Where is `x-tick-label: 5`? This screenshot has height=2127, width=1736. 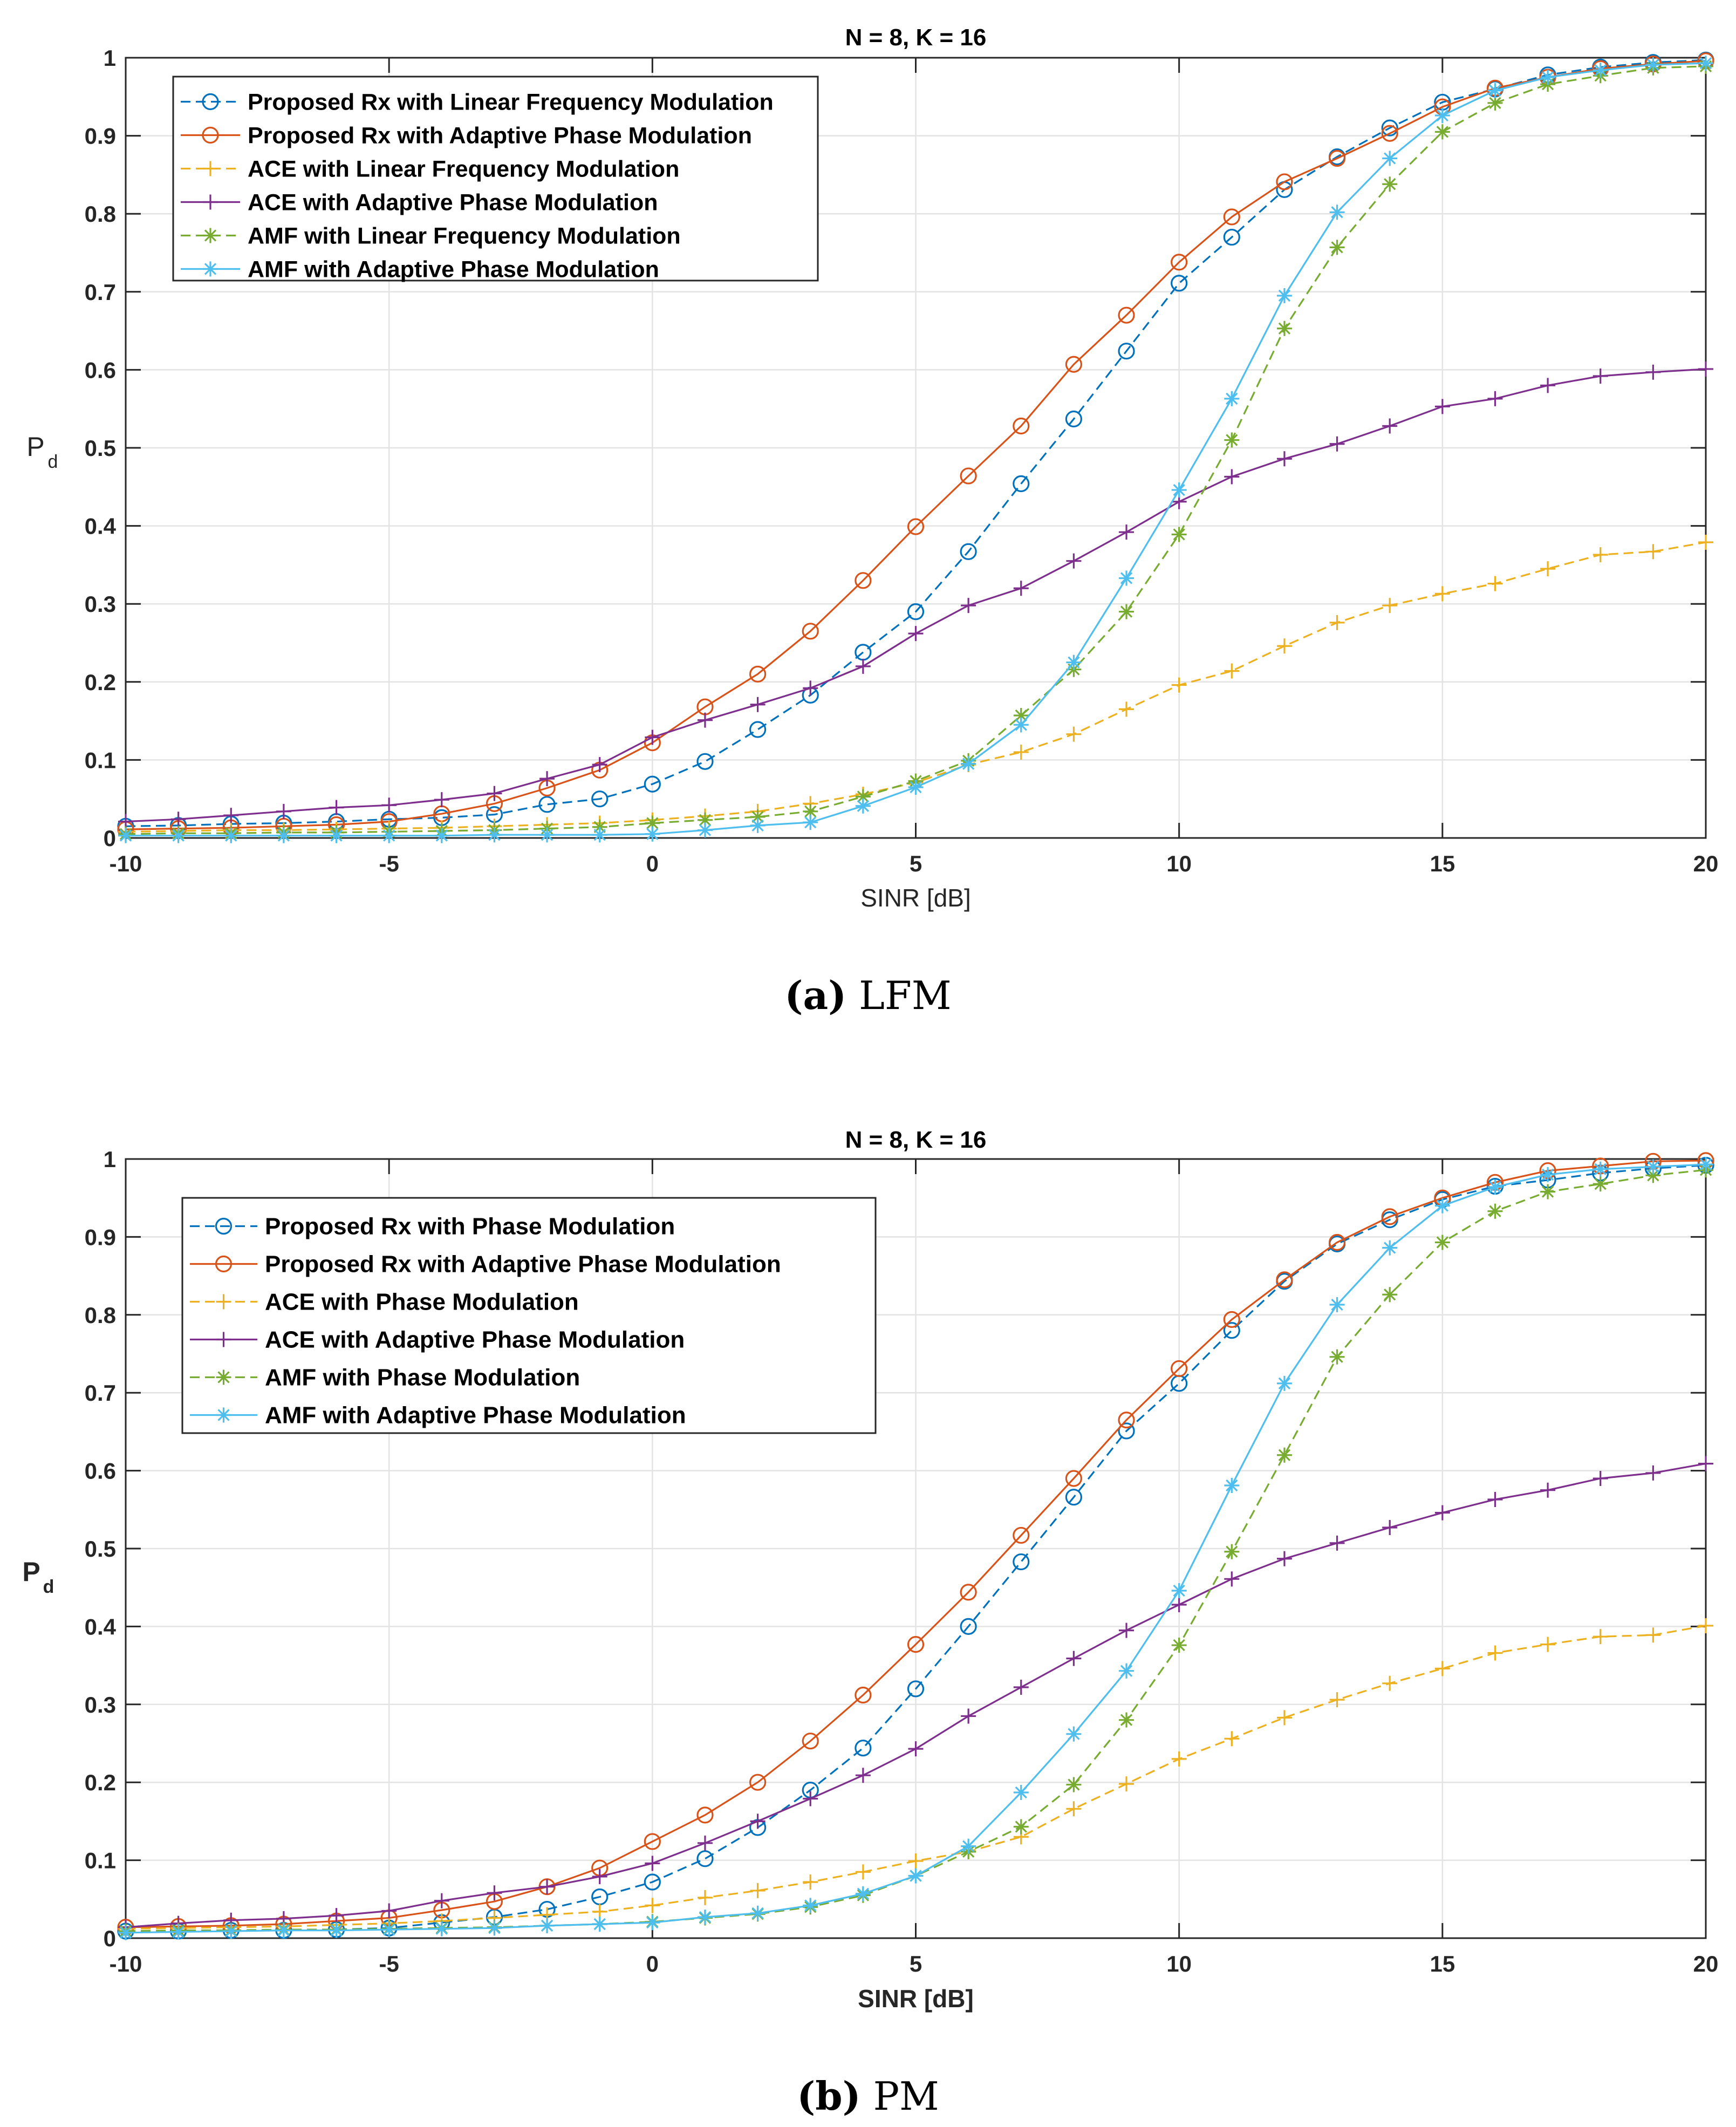 x-tick-label: 5 is located at coordinates (916, 863).